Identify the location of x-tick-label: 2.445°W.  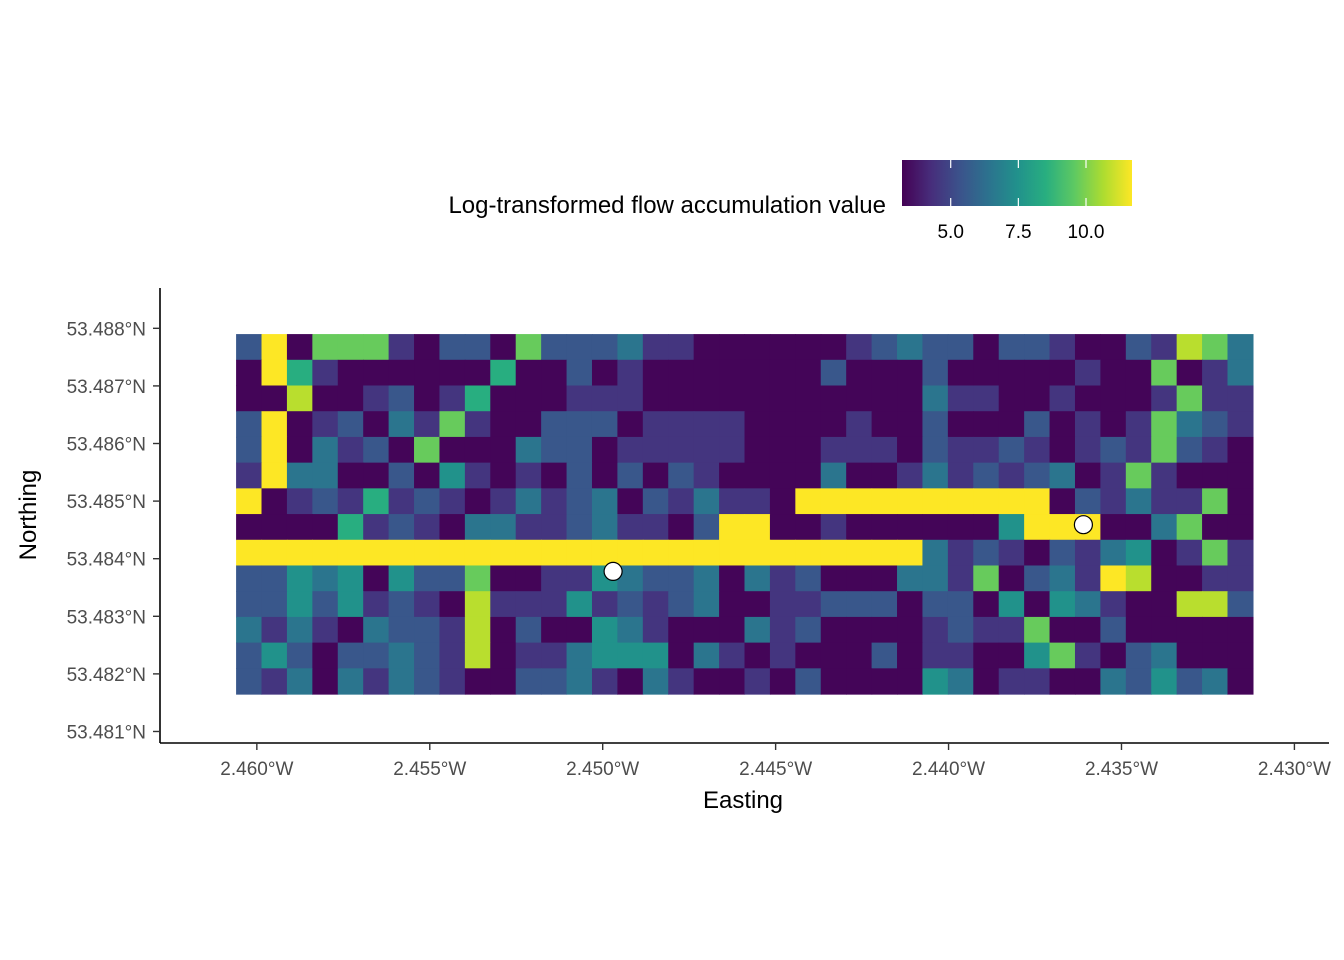
(775, 769).